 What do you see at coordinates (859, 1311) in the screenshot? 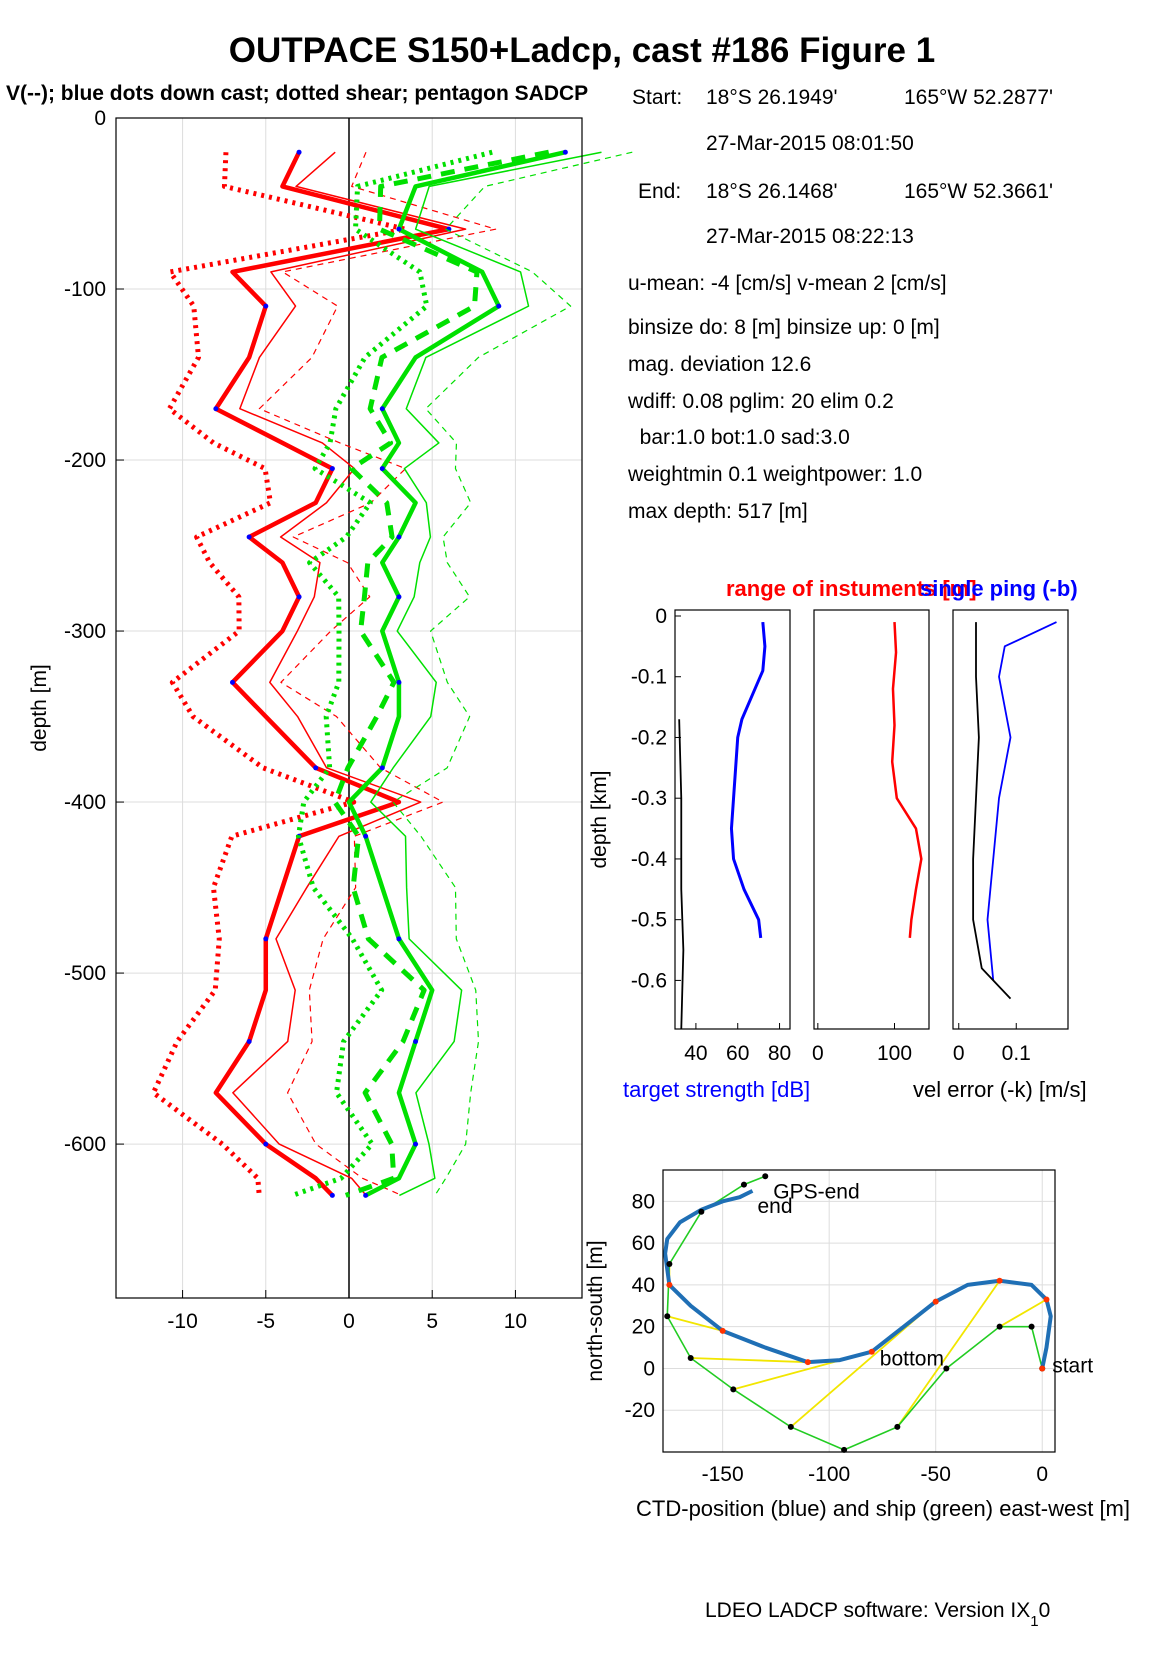
I see `plot-frame` at bounding box center [859, 1311].